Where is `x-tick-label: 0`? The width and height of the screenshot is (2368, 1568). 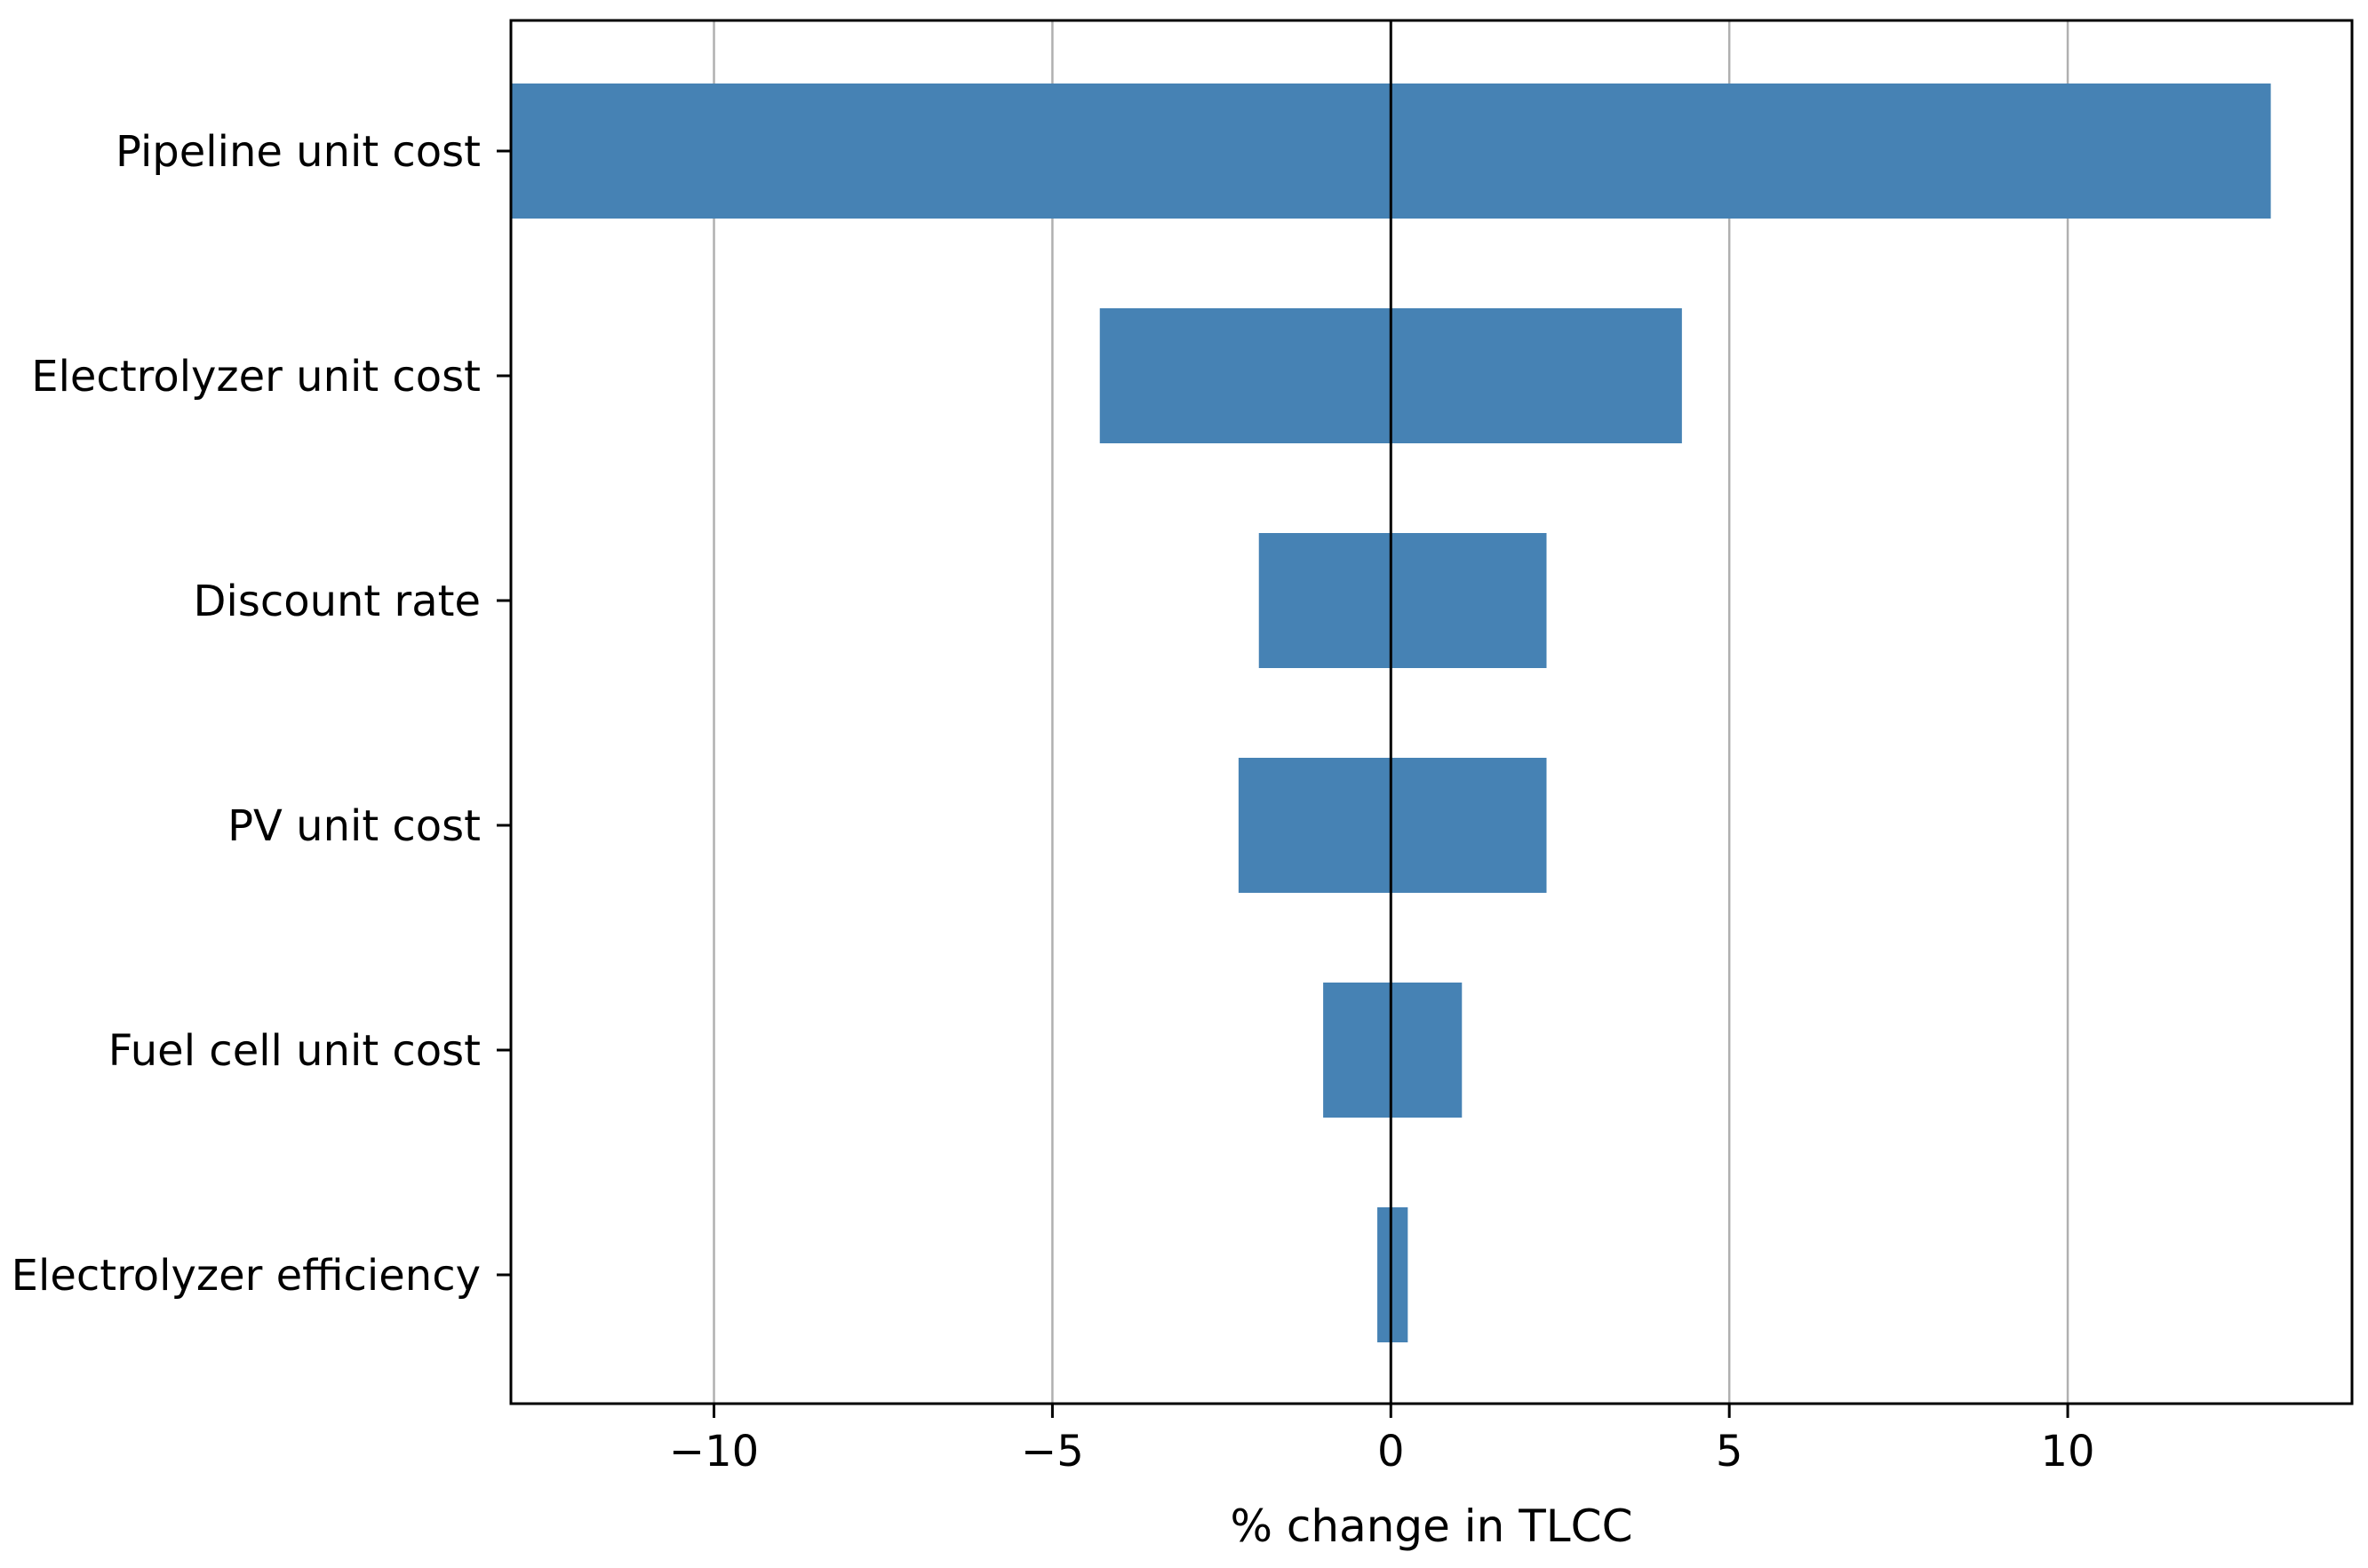 x-tick-label: 0 is located at coordinates (1391, 1451).